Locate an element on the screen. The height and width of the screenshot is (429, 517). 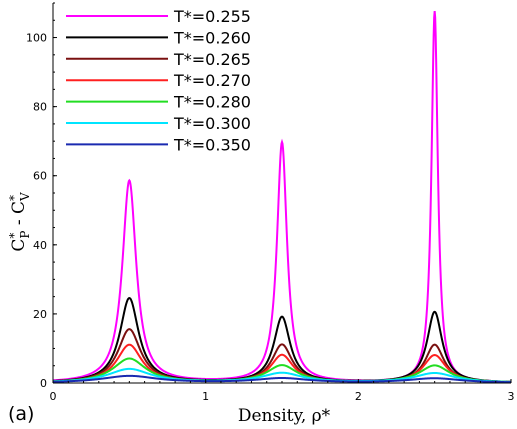
x-tick-label: 2 is located at coordinates (358, 396).